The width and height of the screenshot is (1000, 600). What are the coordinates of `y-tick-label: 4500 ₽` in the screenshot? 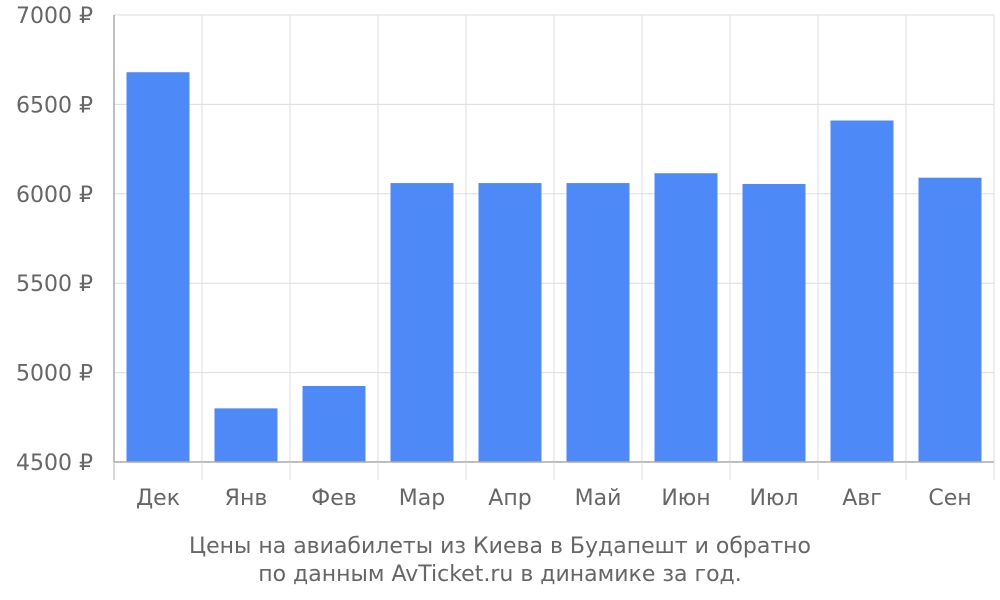 It's located at (54, 463).